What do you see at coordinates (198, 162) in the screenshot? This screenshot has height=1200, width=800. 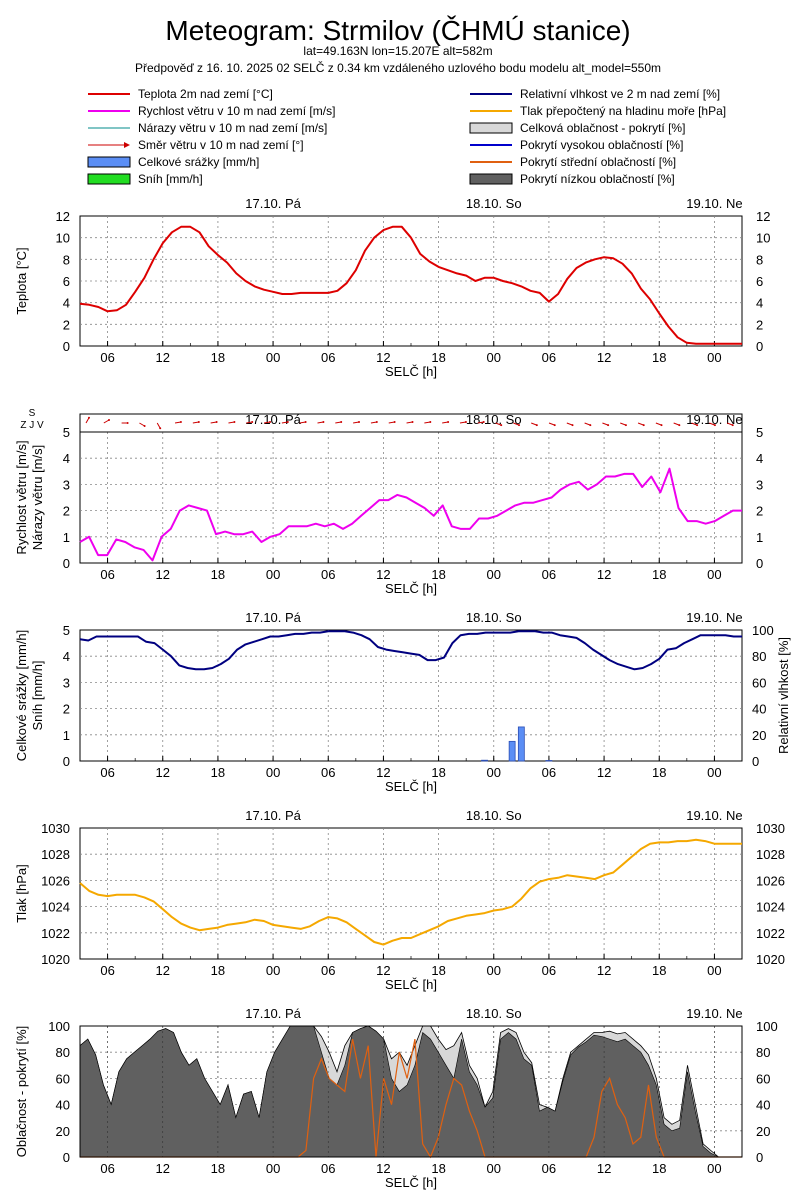 I see `legend-label: Celkové srážky [mm/h]` at bounding box center [198, 162].